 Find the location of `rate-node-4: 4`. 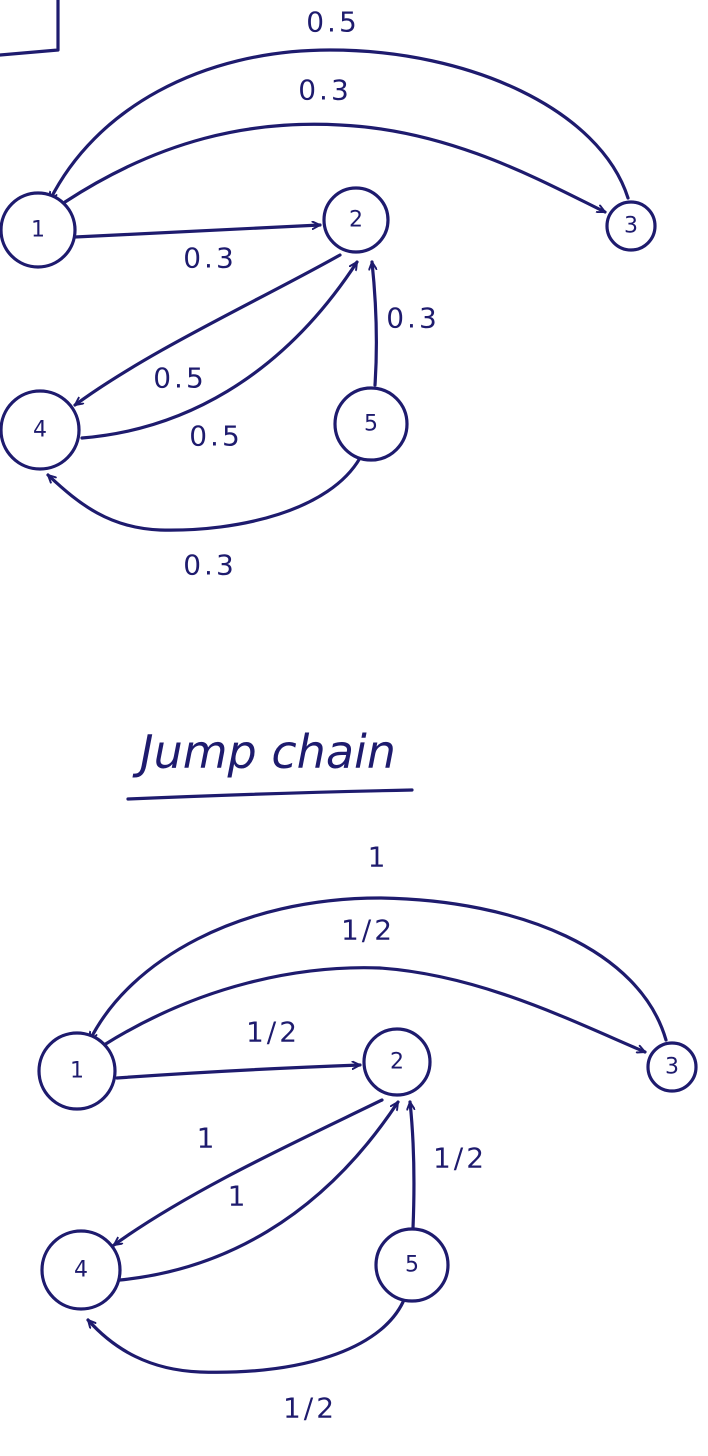

rate-node-4: 4 is located at coordinates (40, 430).